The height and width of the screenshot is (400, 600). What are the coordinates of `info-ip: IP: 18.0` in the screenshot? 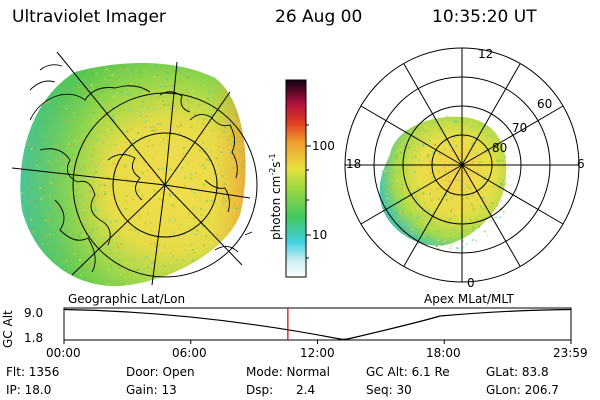 It's located at (29, 390).